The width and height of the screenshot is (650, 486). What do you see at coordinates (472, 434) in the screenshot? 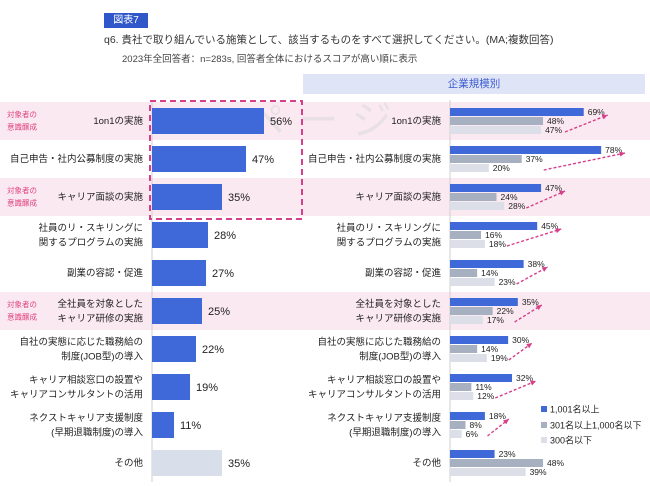
I see `segment-value-label: 6%` at bounding box center [472, 434].